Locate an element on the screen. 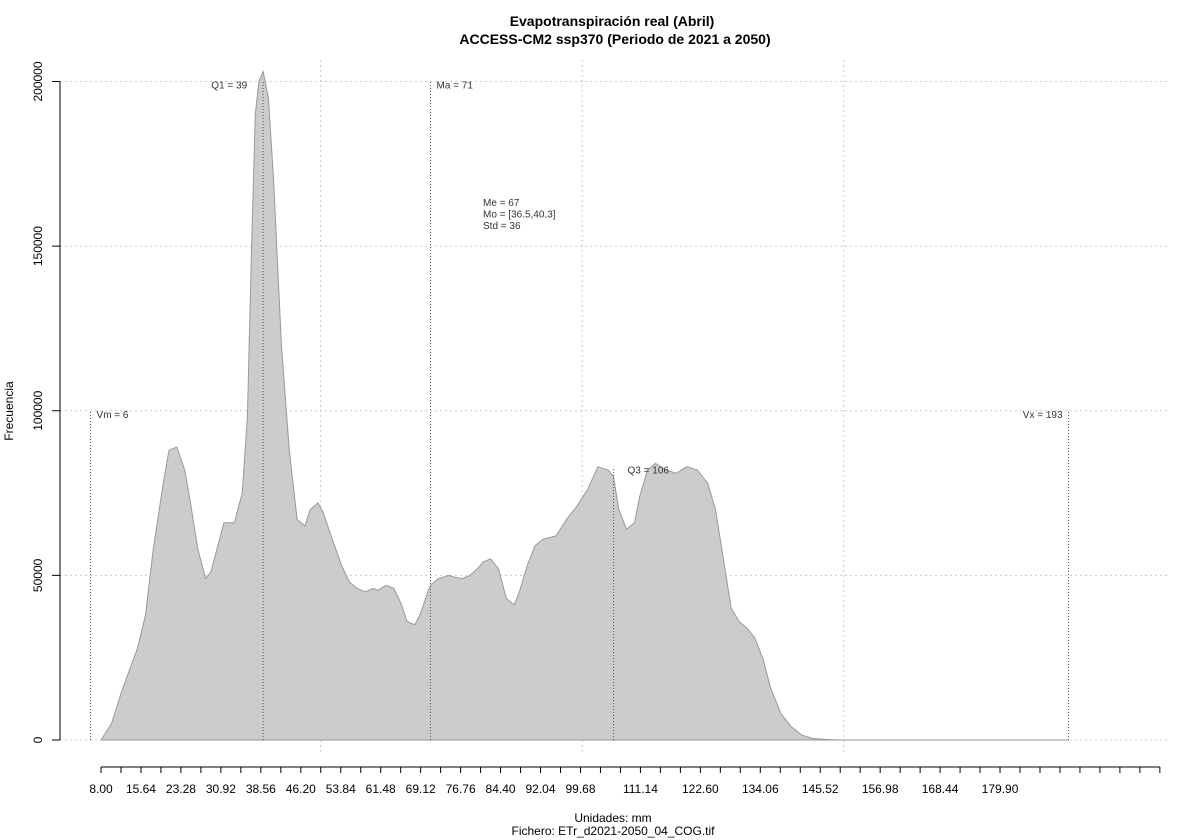  x-tick-label: 53.84 is located at coordinates (341, 789).